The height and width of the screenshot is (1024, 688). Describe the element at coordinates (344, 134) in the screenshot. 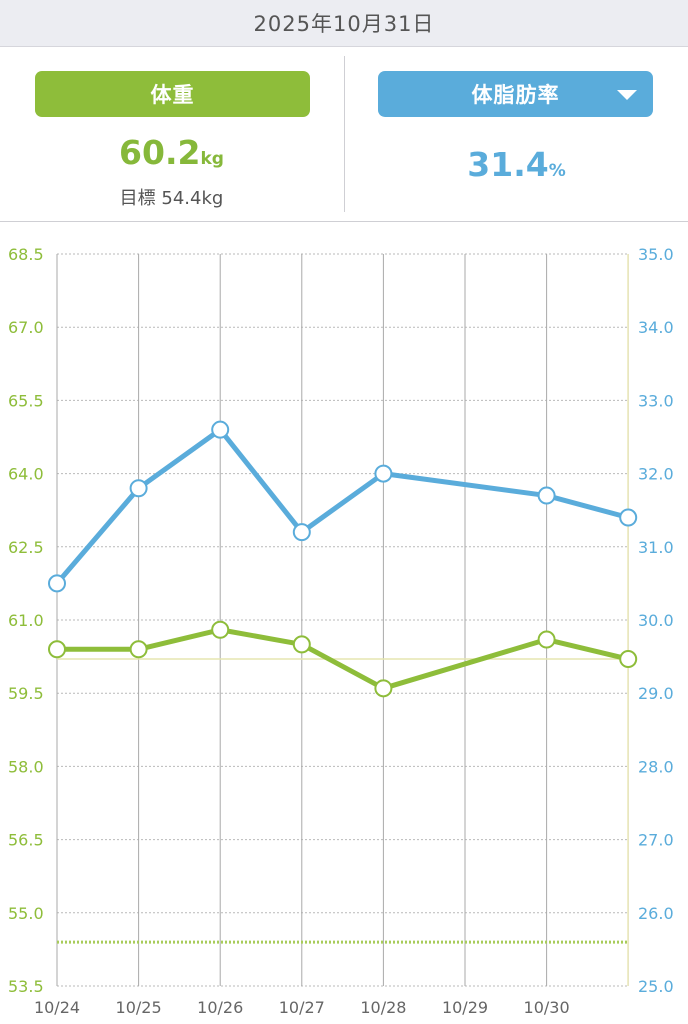

I see `panel-divider` at that location.